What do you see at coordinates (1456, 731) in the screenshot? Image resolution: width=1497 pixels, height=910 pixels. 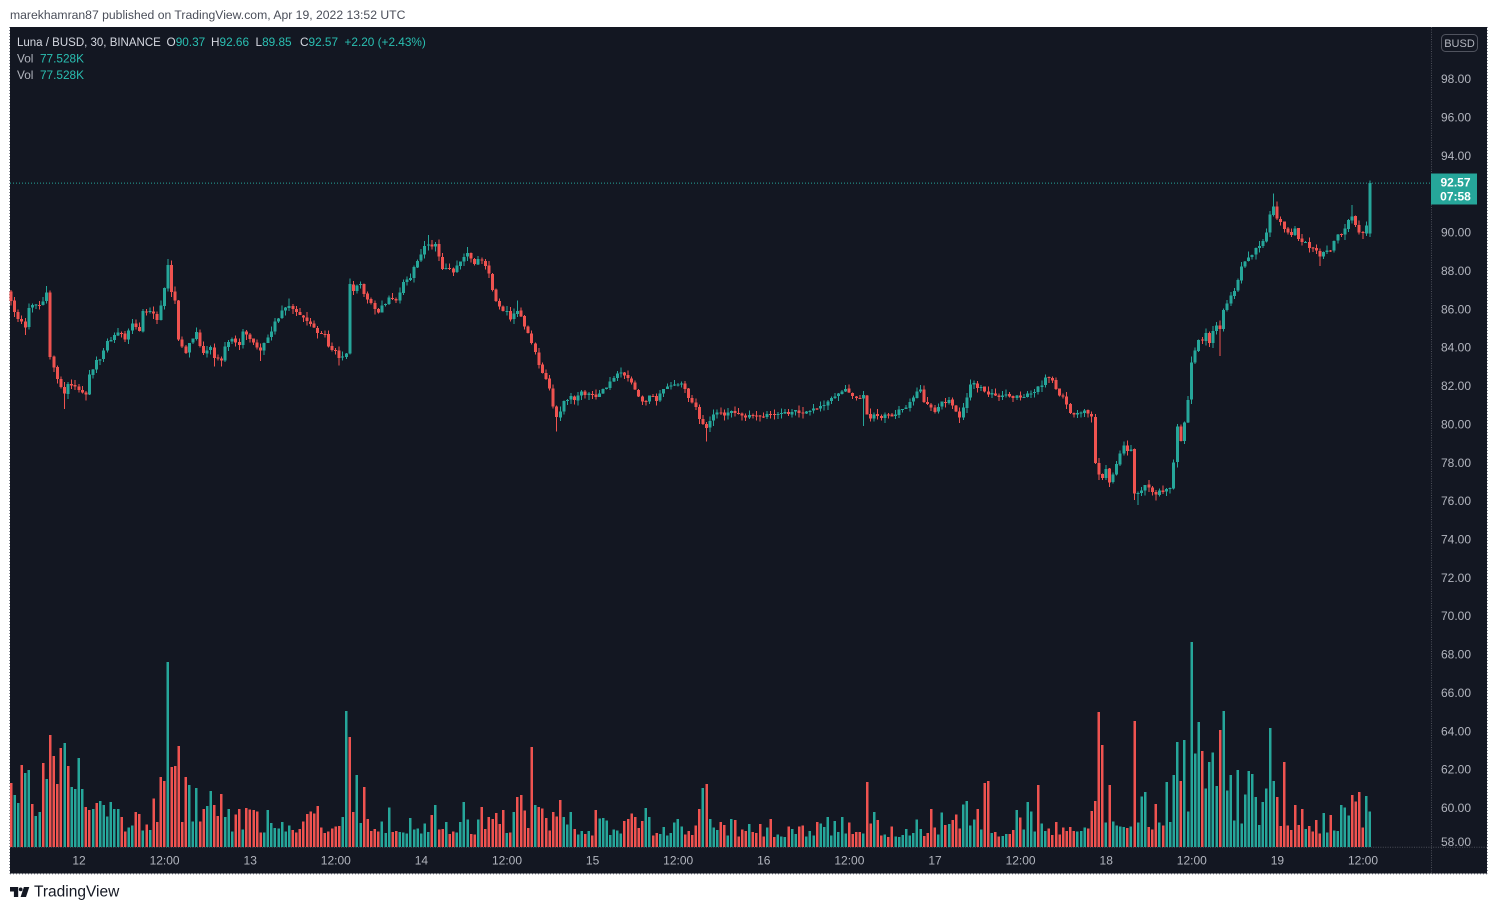 I see `svg-text: 64.00` at bounding box center [1456, 731].